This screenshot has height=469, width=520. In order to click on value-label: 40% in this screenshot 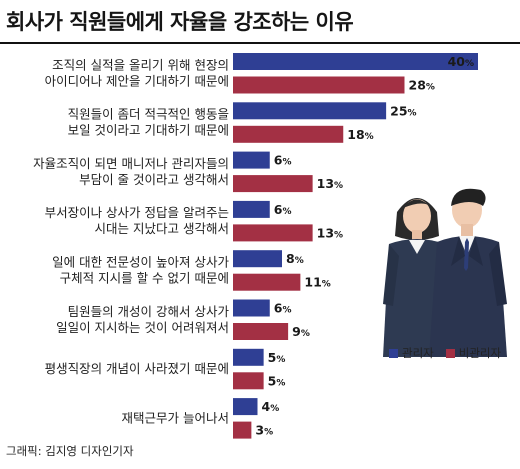, I will do `click(461, 61)`.